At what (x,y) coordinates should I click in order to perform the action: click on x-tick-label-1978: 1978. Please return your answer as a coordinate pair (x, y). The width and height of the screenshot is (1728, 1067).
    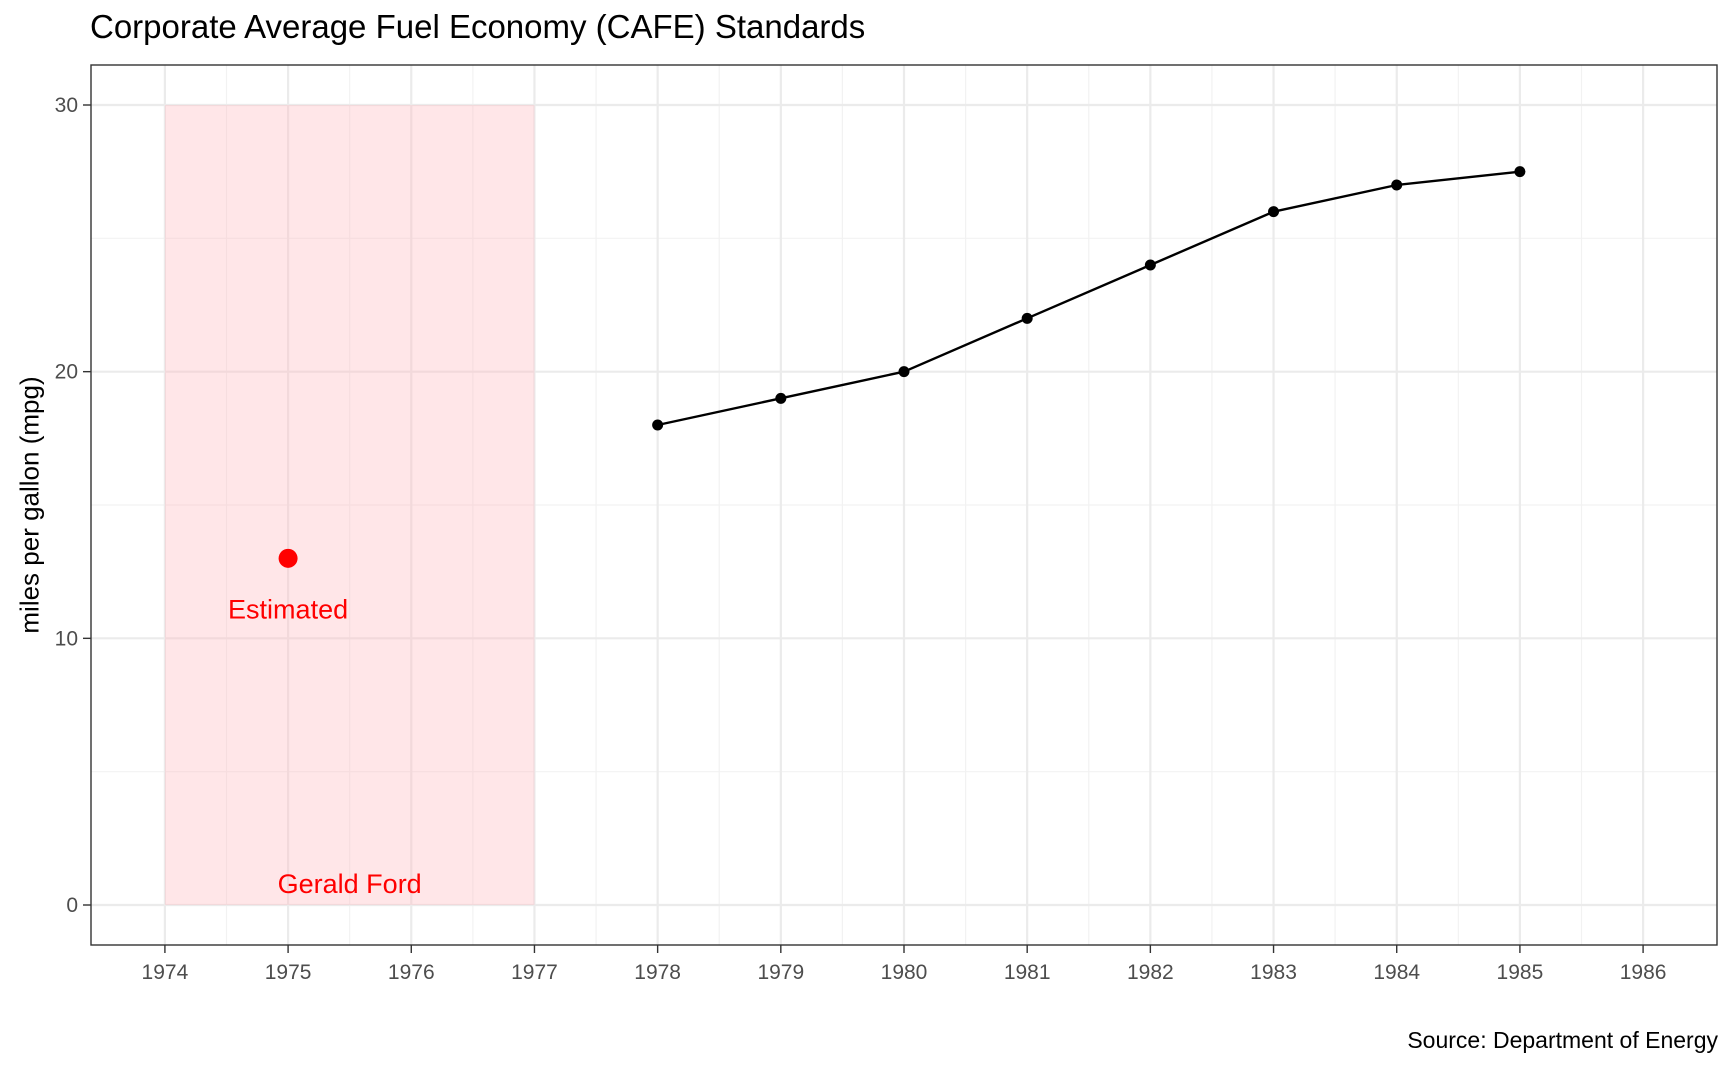
    Looking at the image, I should click on (657, 972).